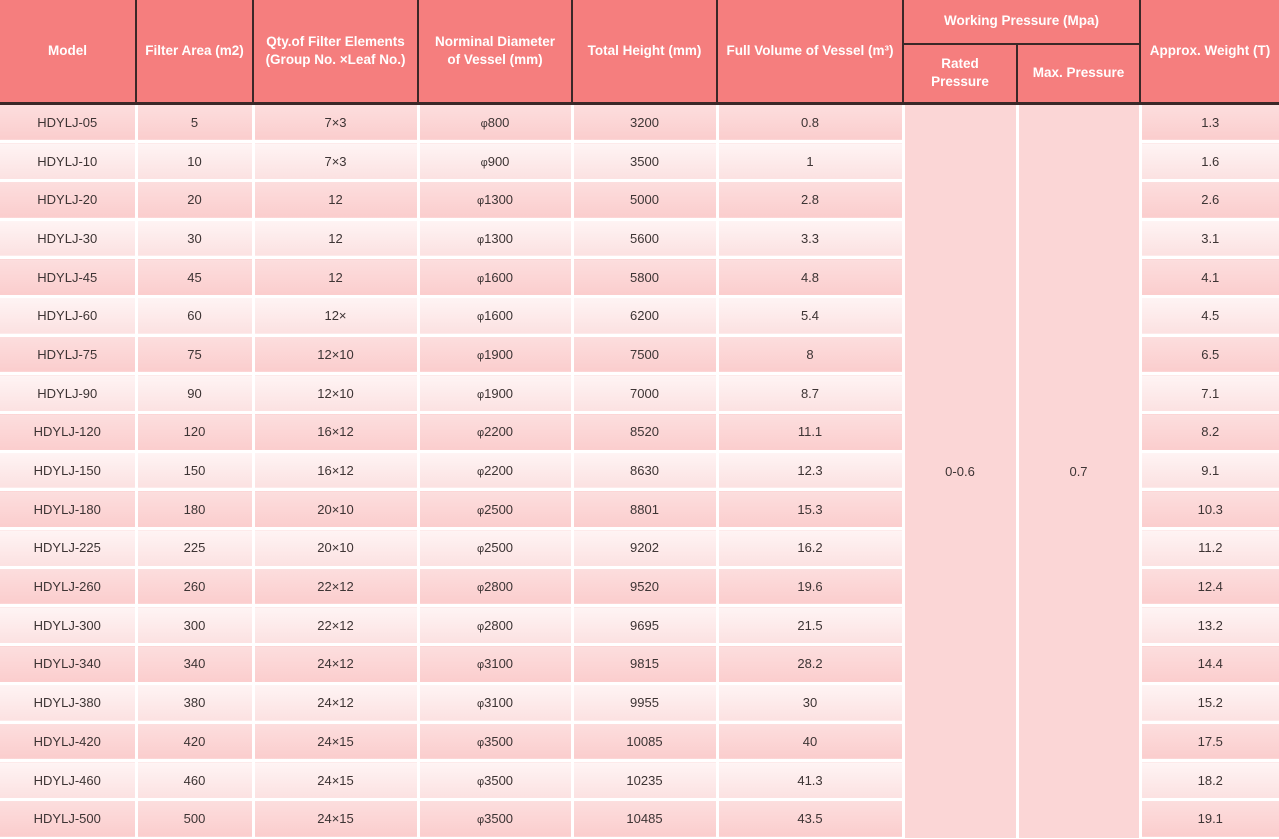 The image size is (1279, 839). What do you see at coordinates (195, 664) in the screenshot?
I see `filter-area-cell: 340` at bounding box center [195, 664].